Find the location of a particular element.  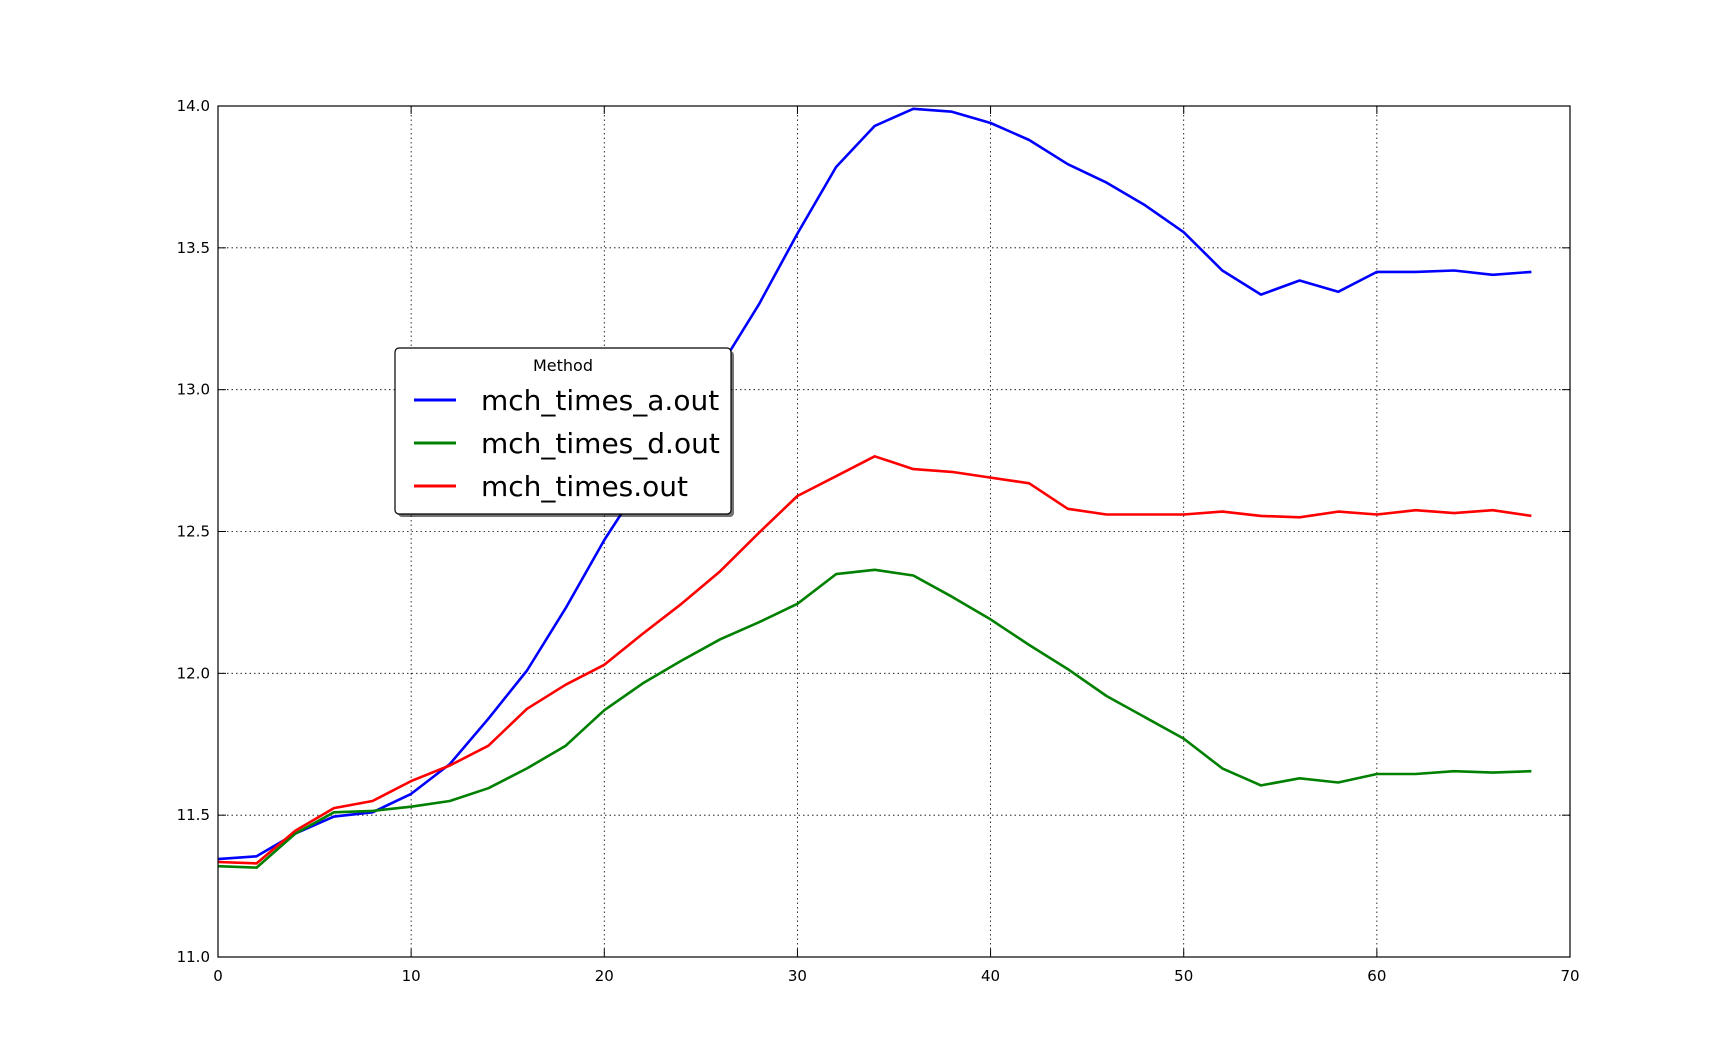

y-tick-label: 14.0 is located at coordinates (193, 106).